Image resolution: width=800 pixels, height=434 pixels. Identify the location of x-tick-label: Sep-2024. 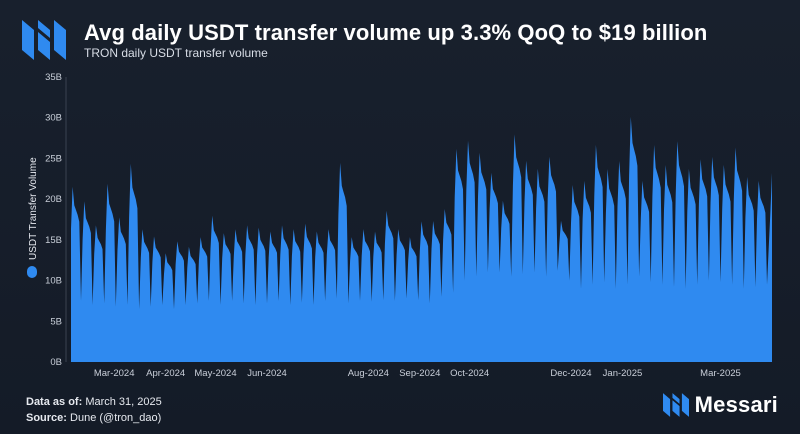
(419, 373).